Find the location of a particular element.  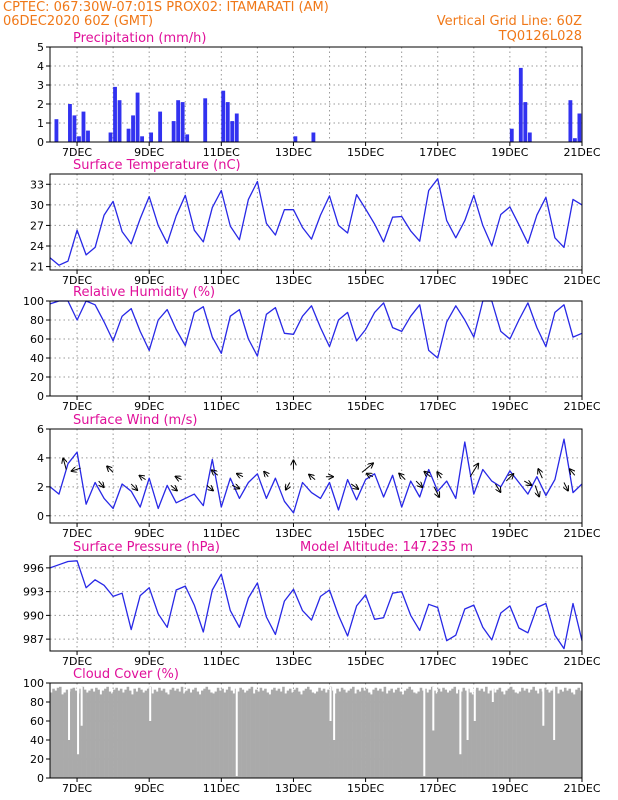

panel-frame is located at coordinates (316, 348).